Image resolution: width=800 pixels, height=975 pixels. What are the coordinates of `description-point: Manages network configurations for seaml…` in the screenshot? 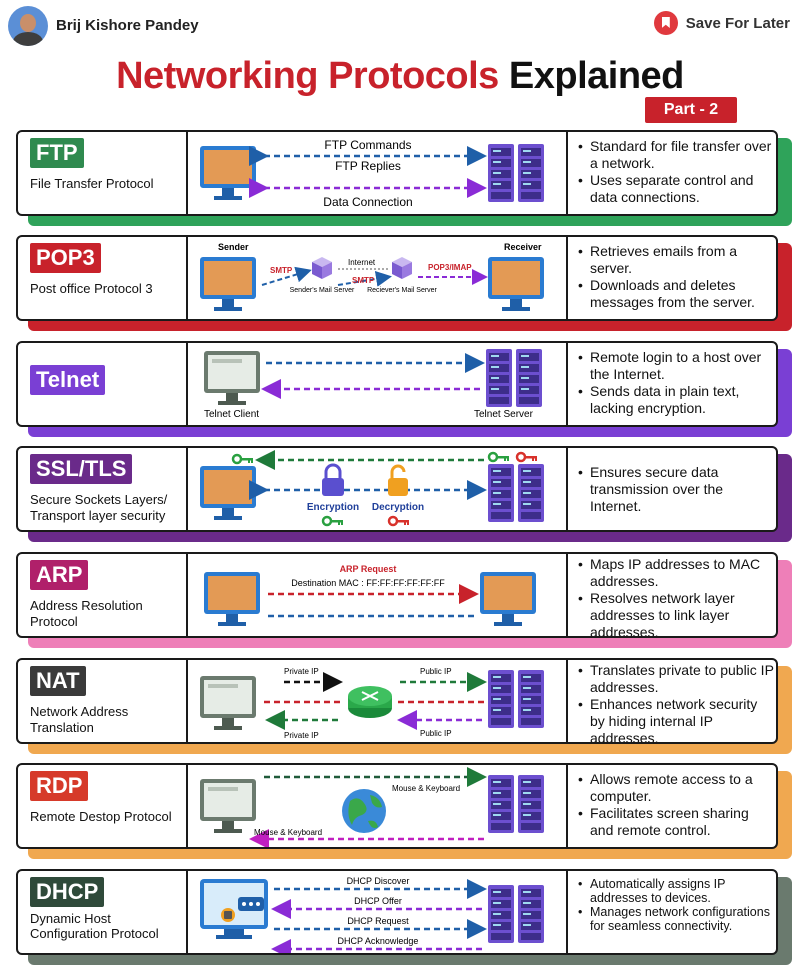 It's located at (676, 919).